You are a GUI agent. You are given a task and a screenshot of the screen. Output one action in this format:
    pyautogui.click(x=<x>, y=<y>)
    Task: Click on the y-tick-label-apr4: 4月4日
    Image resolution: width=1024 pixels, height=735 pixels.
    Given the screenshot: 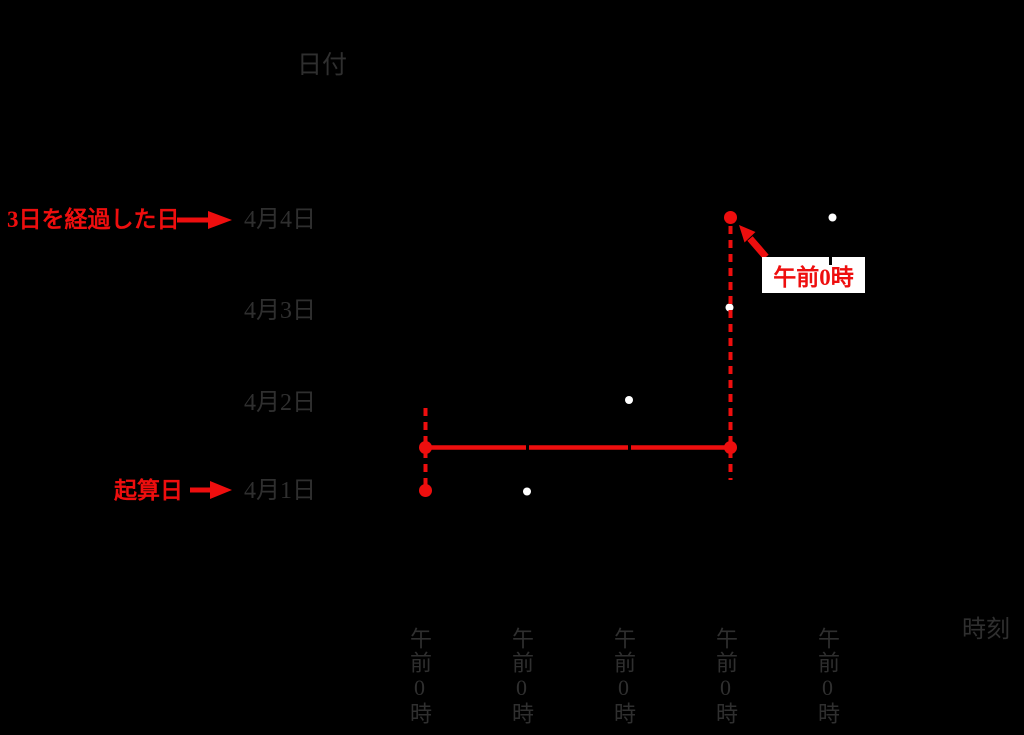 What is the action you would take?
    pyautogui.click(x=280, y=220)
    